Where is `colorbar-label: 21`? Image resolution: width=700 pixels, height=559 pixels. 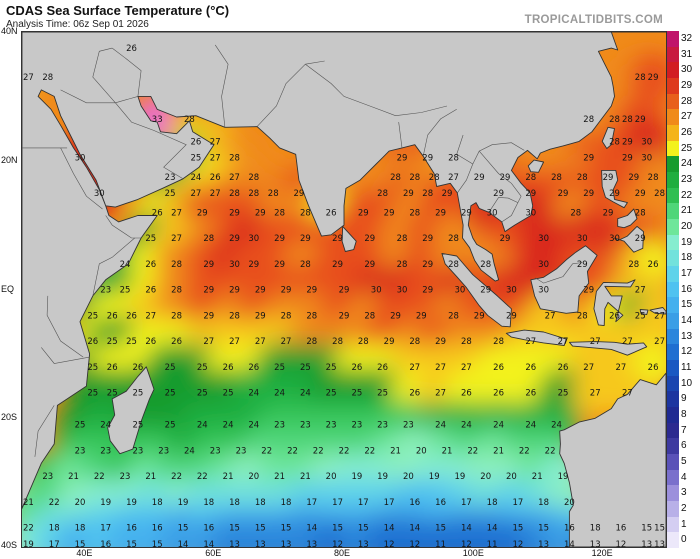 colorbar-label: 21 is located at coordinates (687, 211).